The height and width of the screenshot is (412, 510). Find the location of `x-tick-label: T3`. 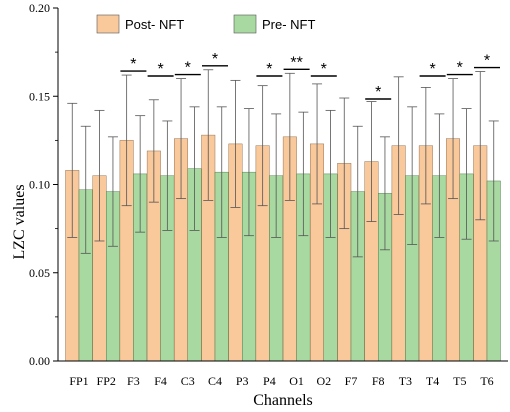

x-tick-label: T3 is located at coordinates (405, 381).